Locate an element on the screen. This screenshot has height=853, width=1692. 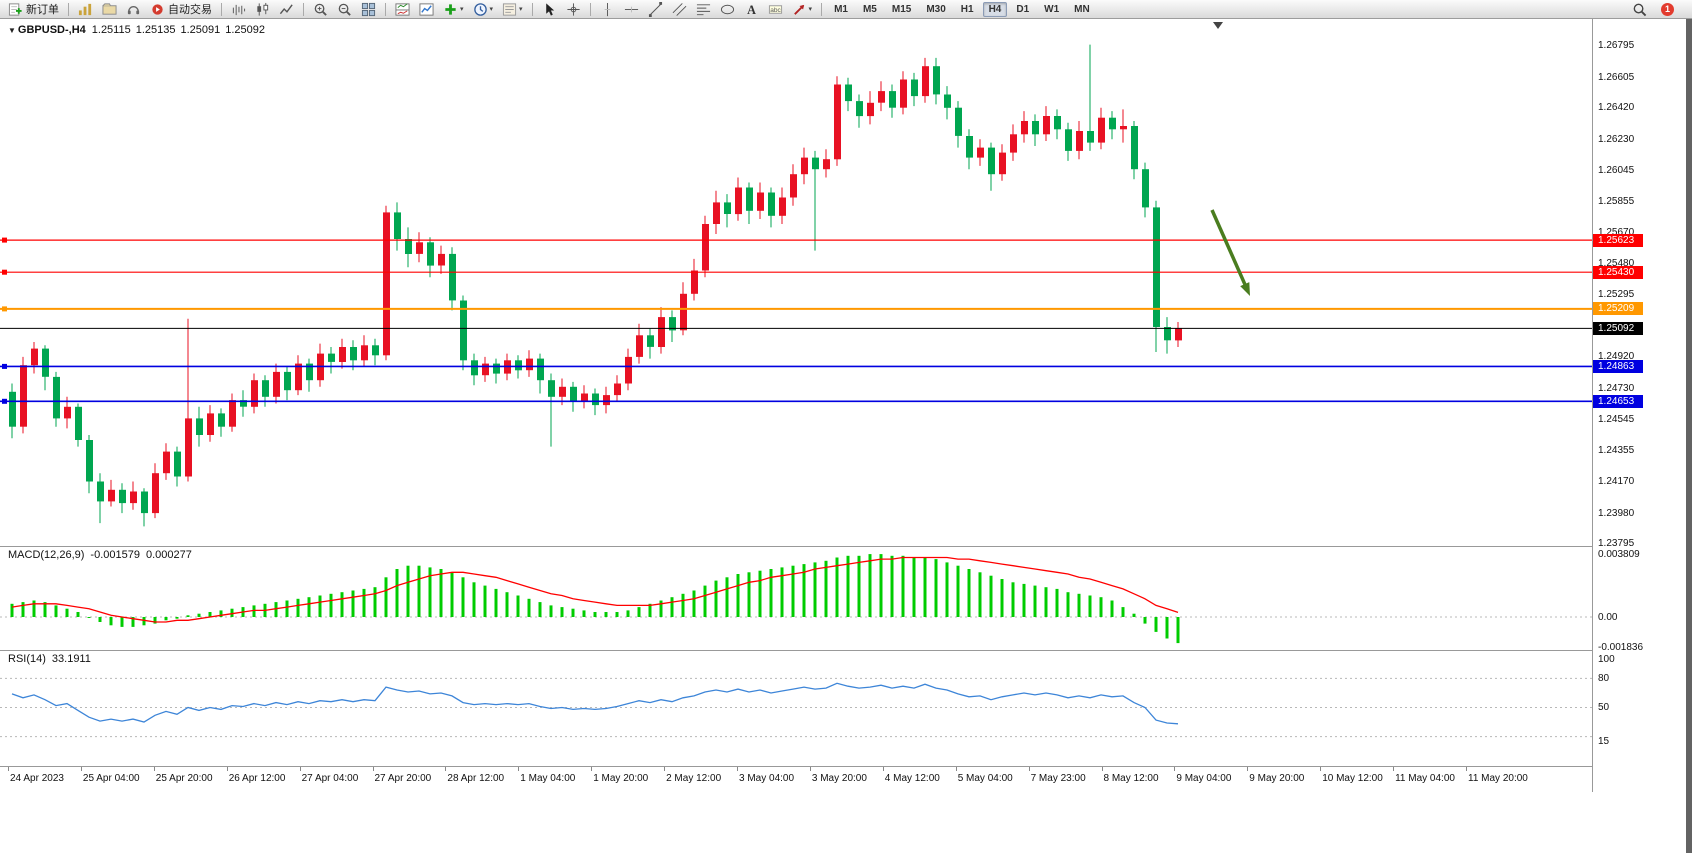
chart-shift-marker is located at coordinates (1218, 25).